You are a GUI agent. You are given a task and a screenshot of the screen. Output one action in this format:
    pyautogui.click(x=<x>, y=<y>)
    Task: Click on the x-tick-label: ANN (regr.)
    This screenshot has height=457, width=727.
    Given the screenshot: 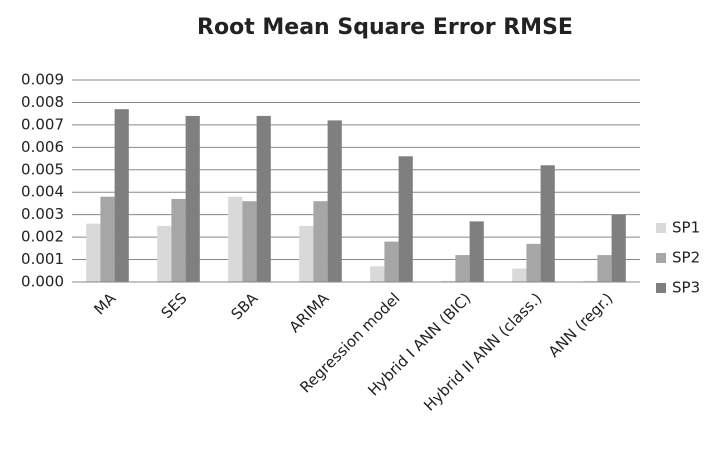 What is the action you would take?
    pyautogui.click(x=581, y=325)
    